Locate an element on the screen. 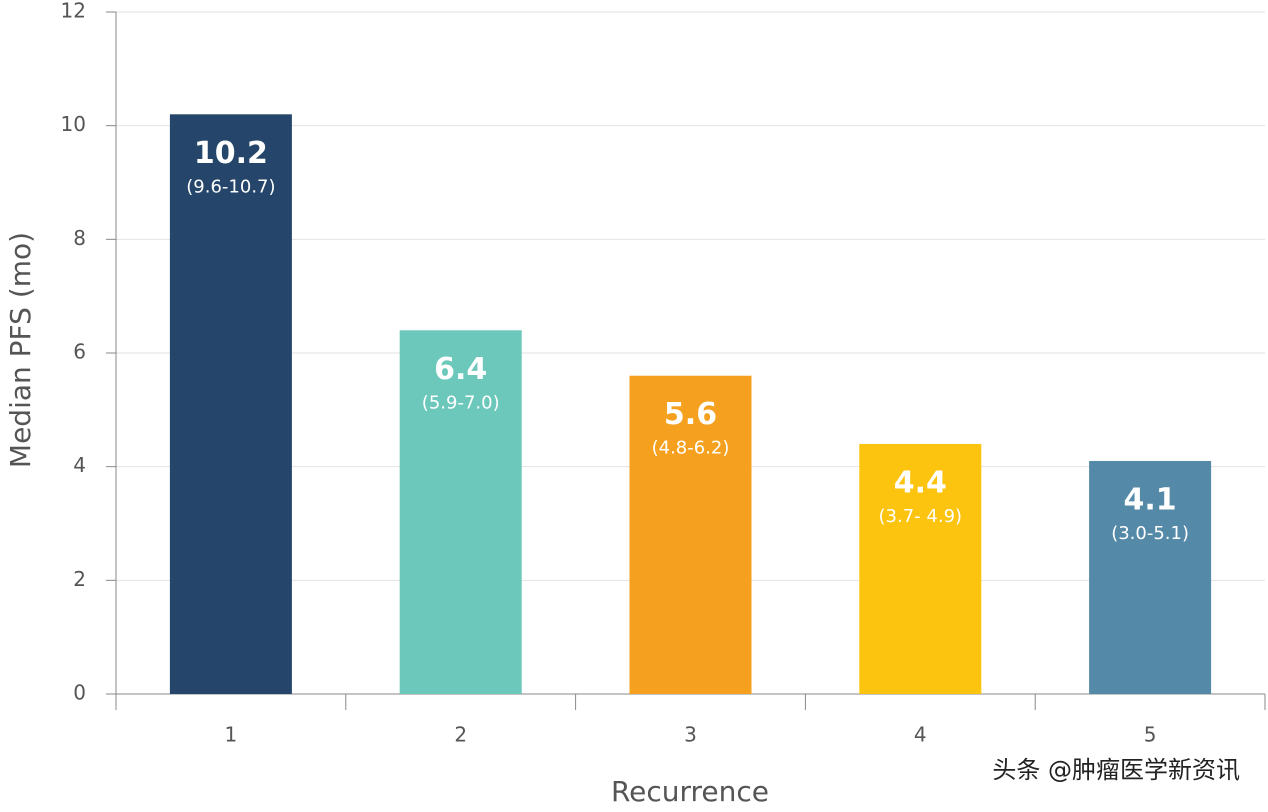 This screenshot has height=812, width=1268. x-tick-label: 5 is located at coordinates (1150, 735).